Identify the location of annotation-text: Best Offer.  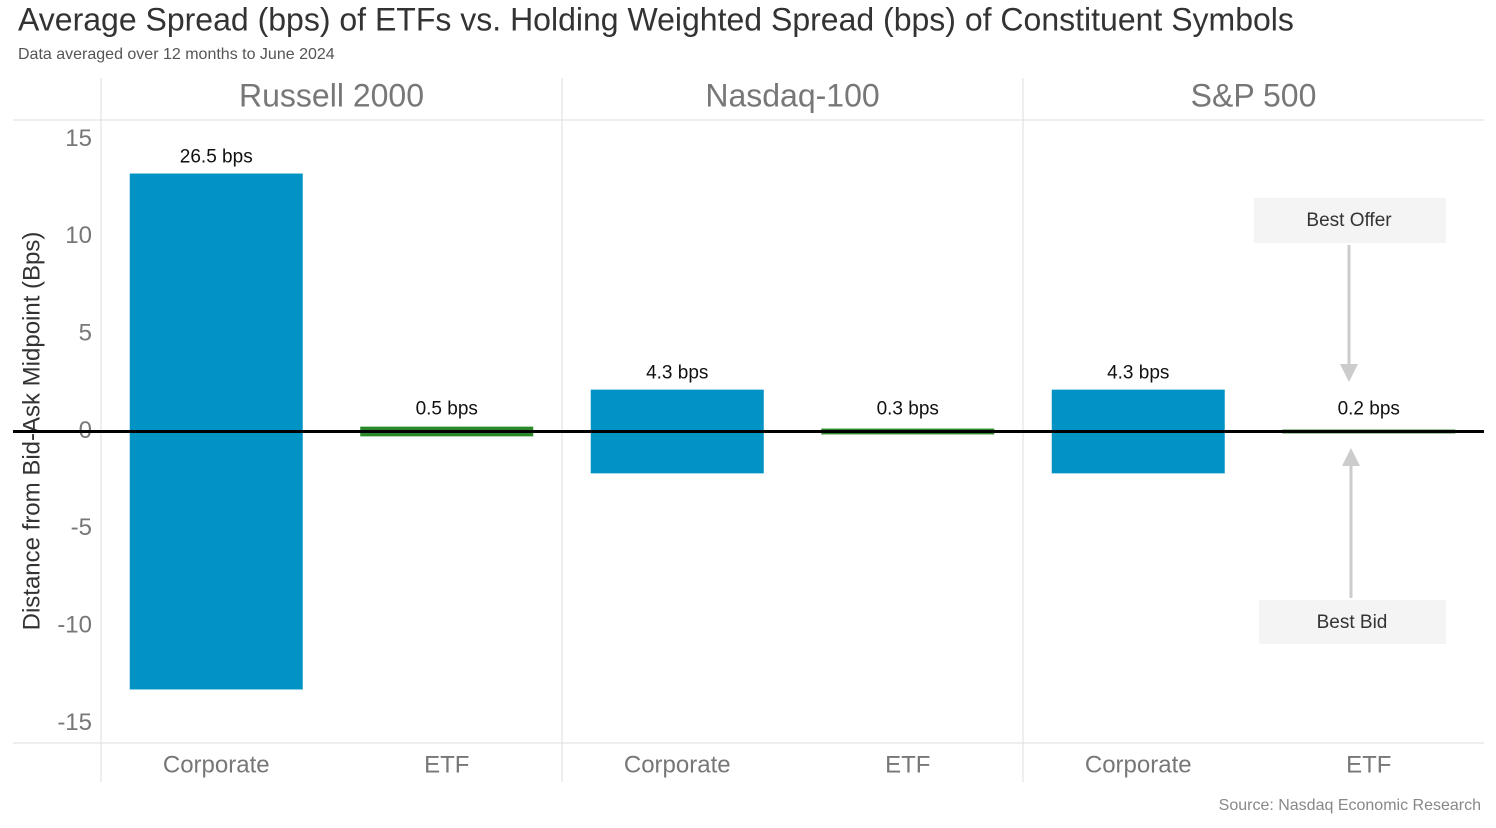
(1349, 220).